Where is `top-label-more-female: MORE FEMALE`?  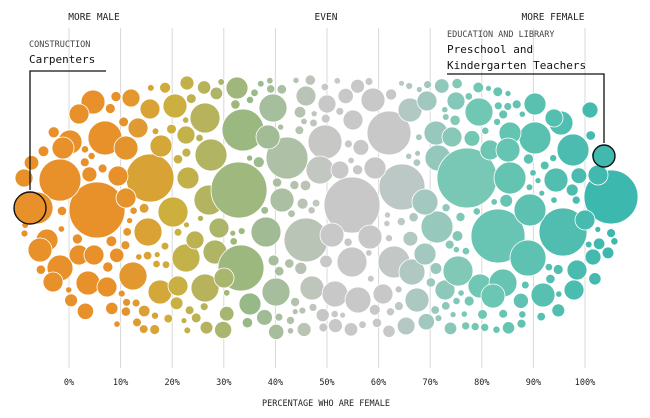
top-label-more-female: MORE FEMALE is located at coordinates (553, 17).